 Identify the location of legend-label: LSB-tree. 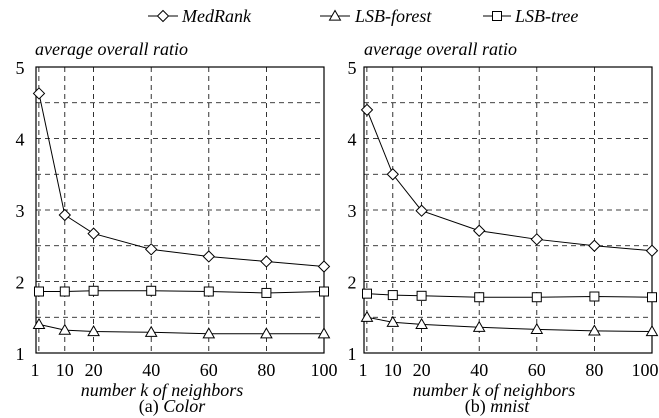
(546, 16).